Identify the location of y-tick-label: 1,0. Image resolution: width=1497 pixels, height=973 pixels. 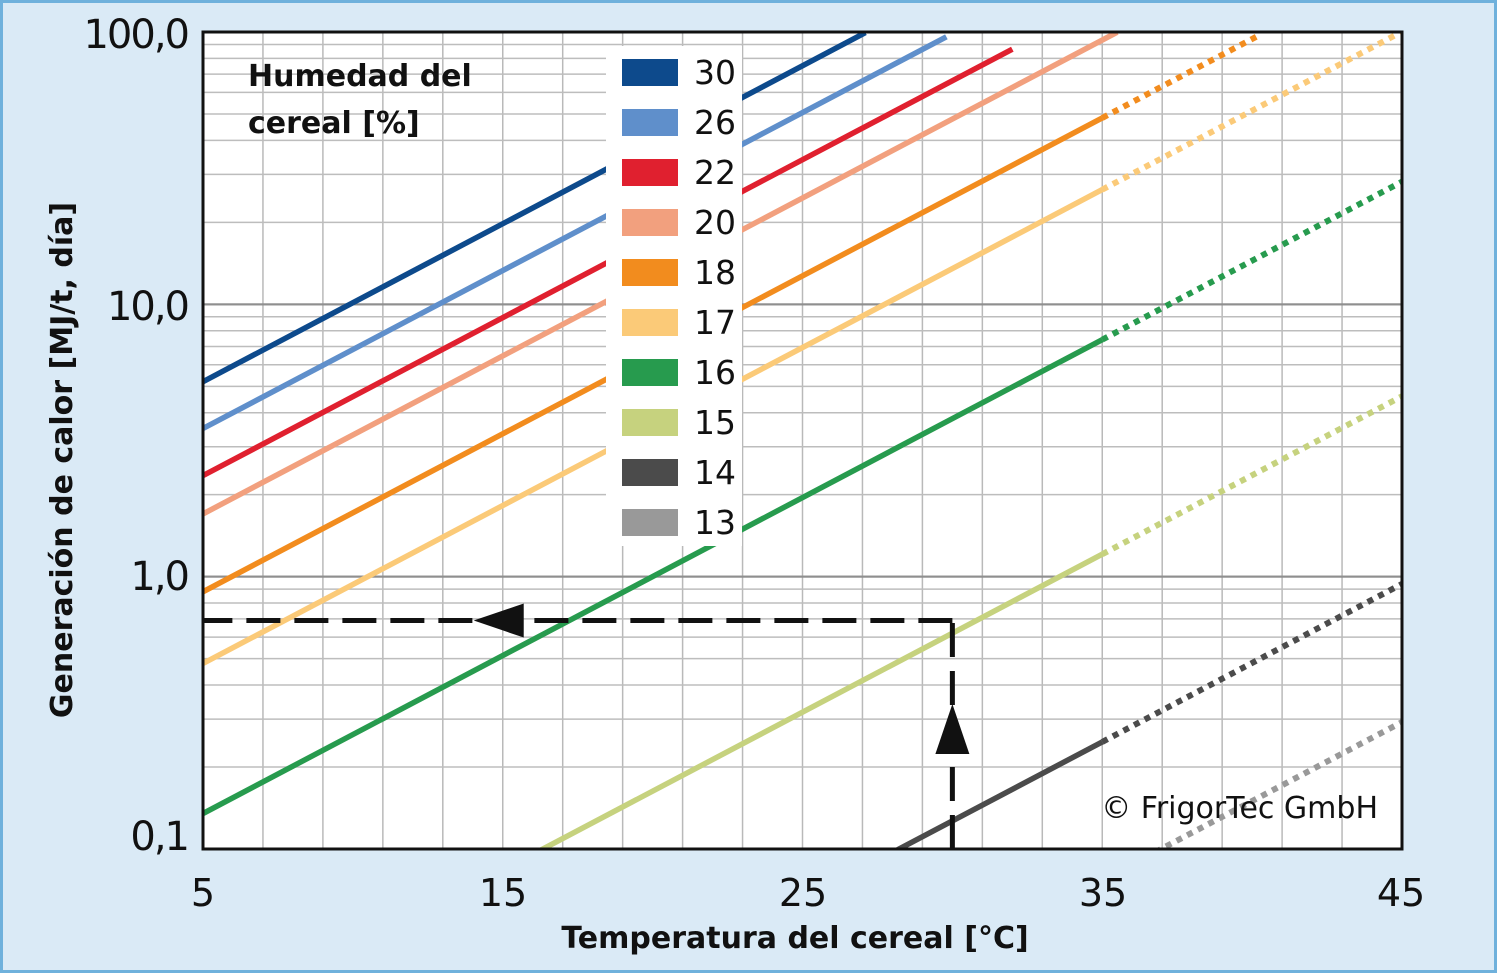
(159, 577).